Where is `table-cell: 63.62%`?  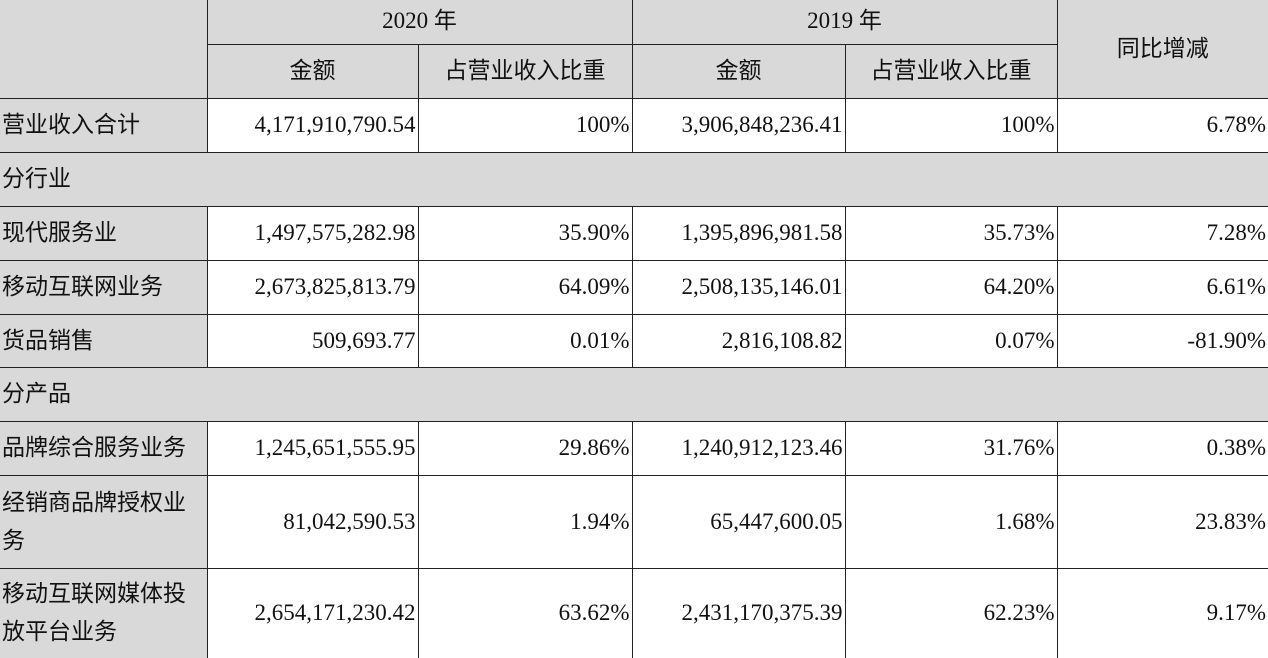
table-cell: 63.62% is located at coordinates (525, 612).